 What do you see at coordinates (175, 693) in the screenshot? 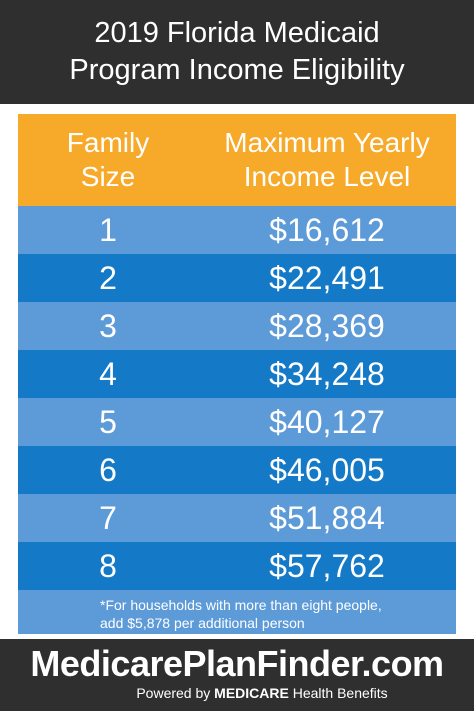
I see `tagline-prefix: Powered by` at bounding box center [175, 693].